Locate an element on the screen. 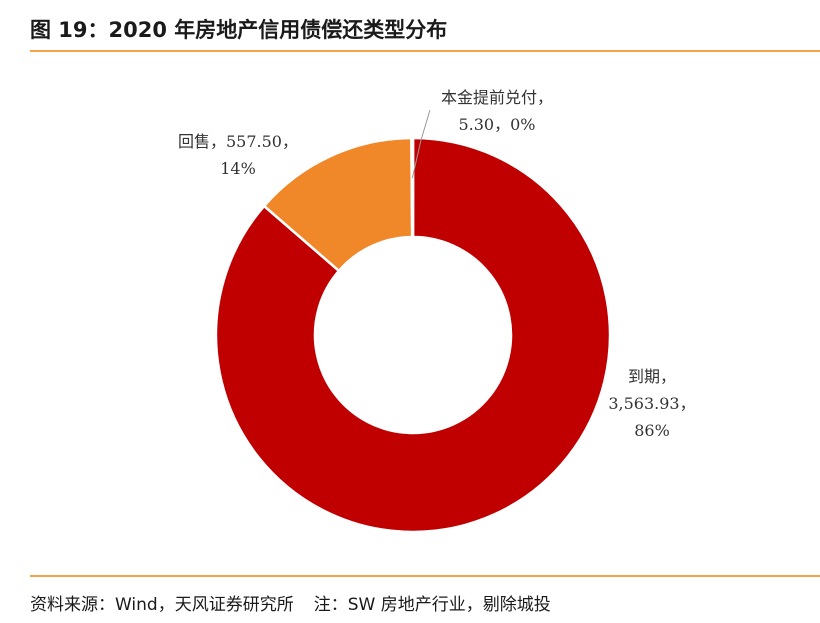  source-rule is located at coordinates (425, 576).